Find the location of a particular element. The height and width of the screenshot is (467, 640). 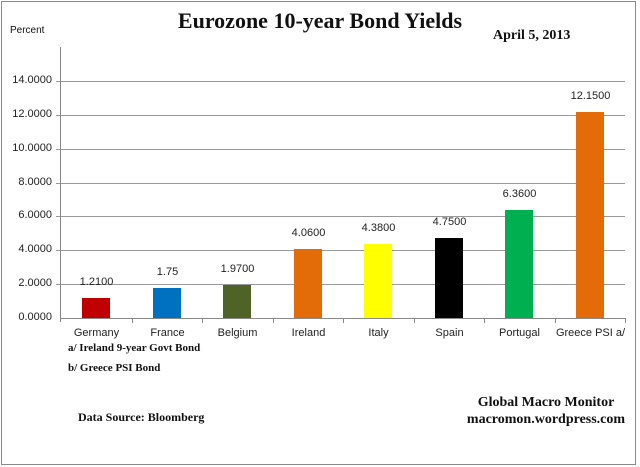

bar-belgium is located at coordinates (237, 301).